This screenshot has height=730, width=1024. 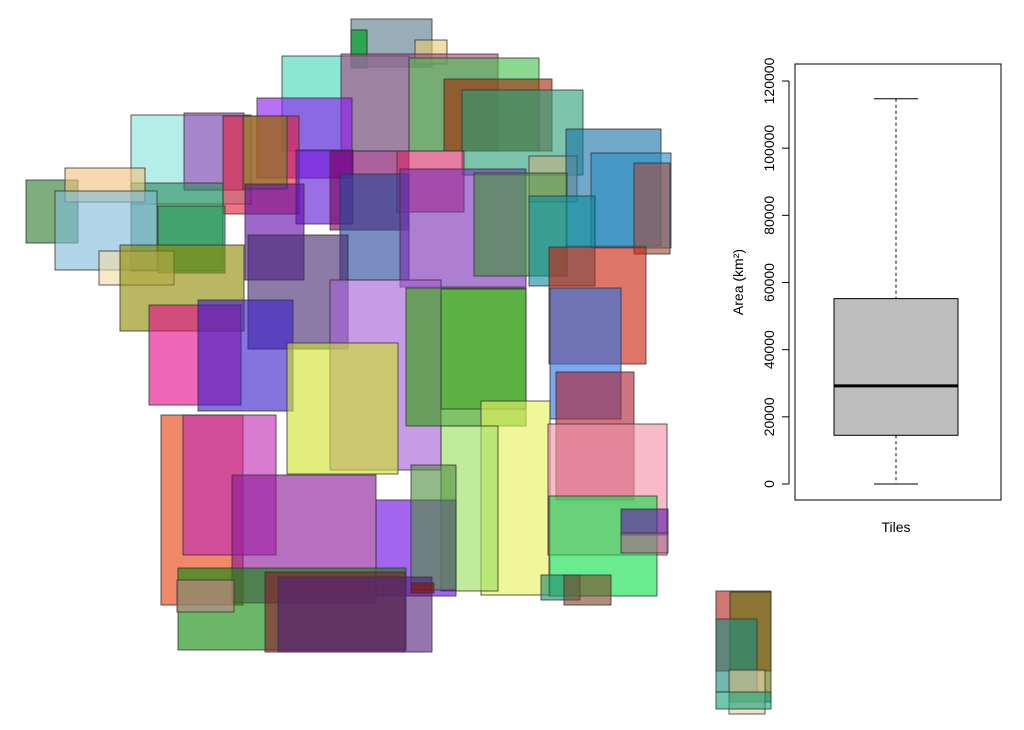 What do you see at coordinates (896, 367) in the screenshot?
I see `iqr-box` at bounding box center [896, 367].